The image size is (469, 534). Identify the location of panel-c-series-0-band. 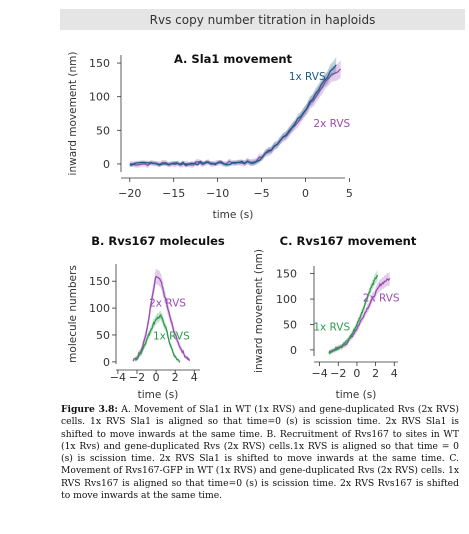
(359, 312).